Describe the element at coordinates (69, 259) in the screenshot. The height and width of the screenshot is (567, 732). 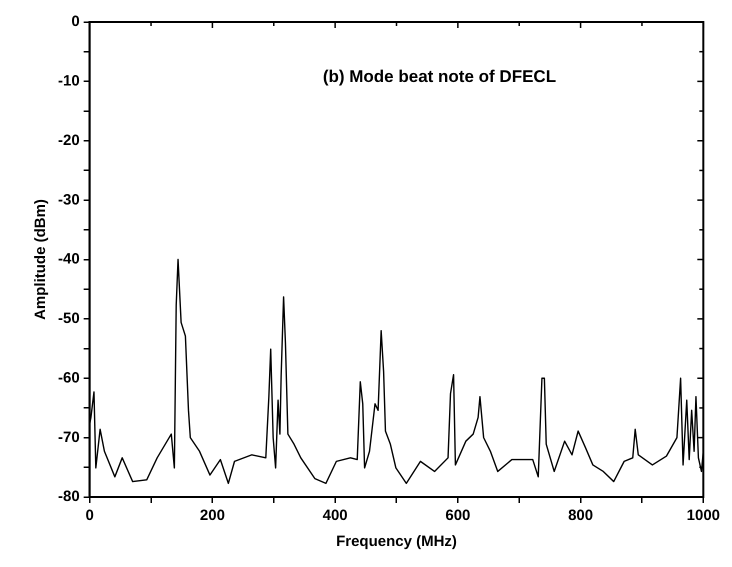
I see `y-tick-label: -40` at that location.